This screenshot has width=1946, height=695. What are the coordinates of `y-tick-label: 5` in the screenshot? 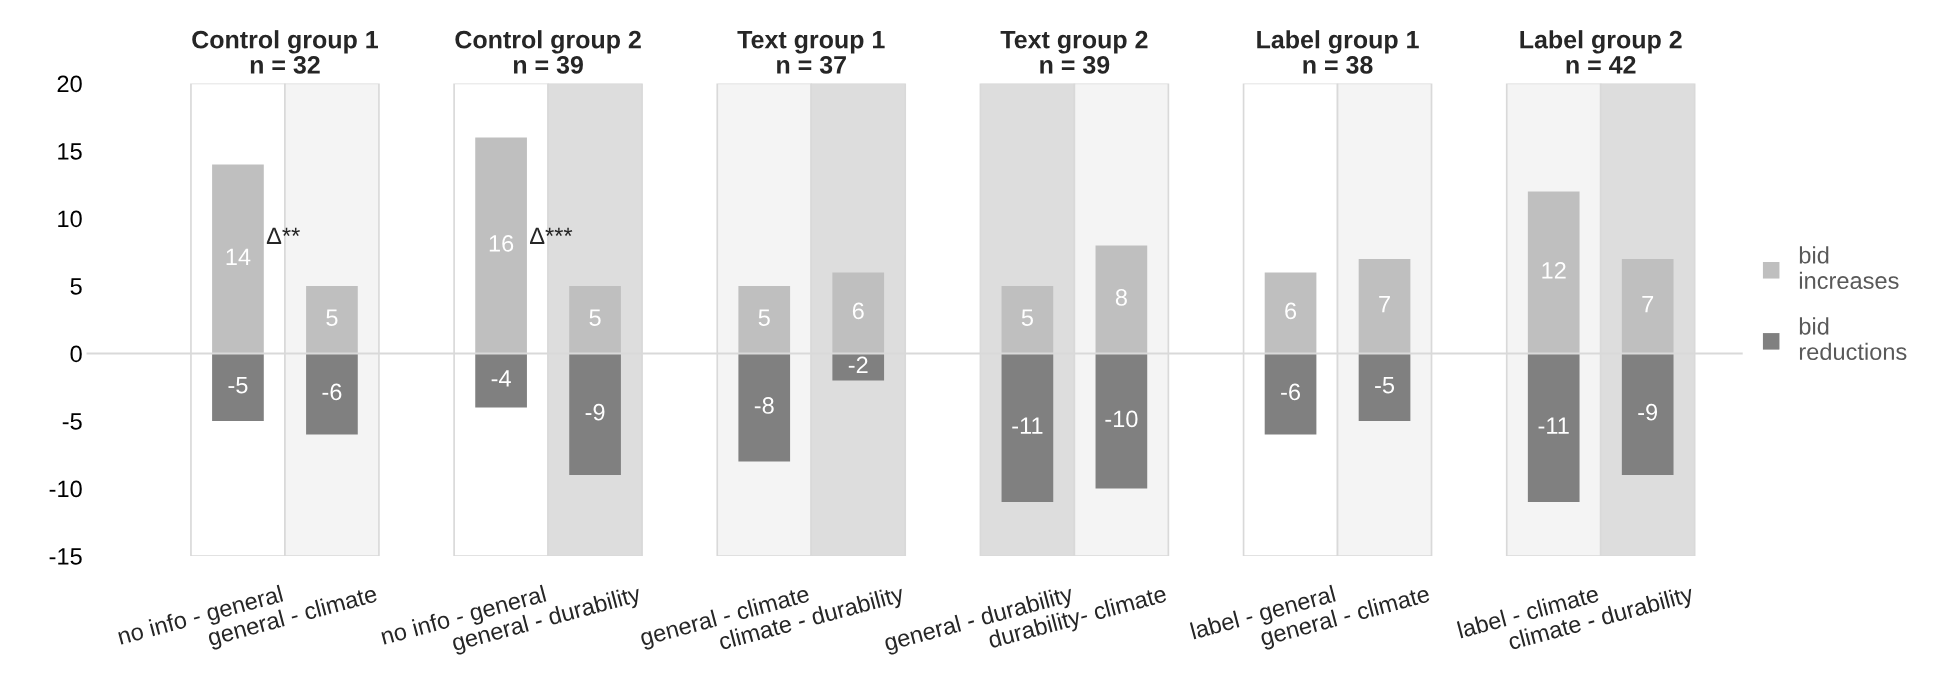 It's located at (76, 286).